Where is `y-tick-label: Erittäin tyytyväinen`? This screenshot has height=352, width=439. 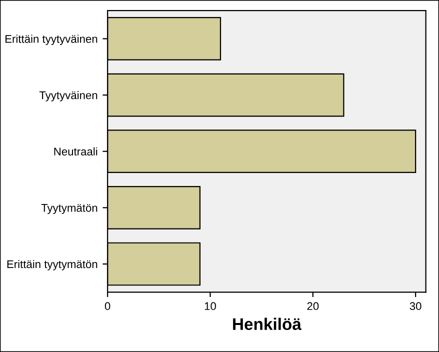
y-tick-label: Erittäin tyytyväinen is located at coordinates (52, 40).